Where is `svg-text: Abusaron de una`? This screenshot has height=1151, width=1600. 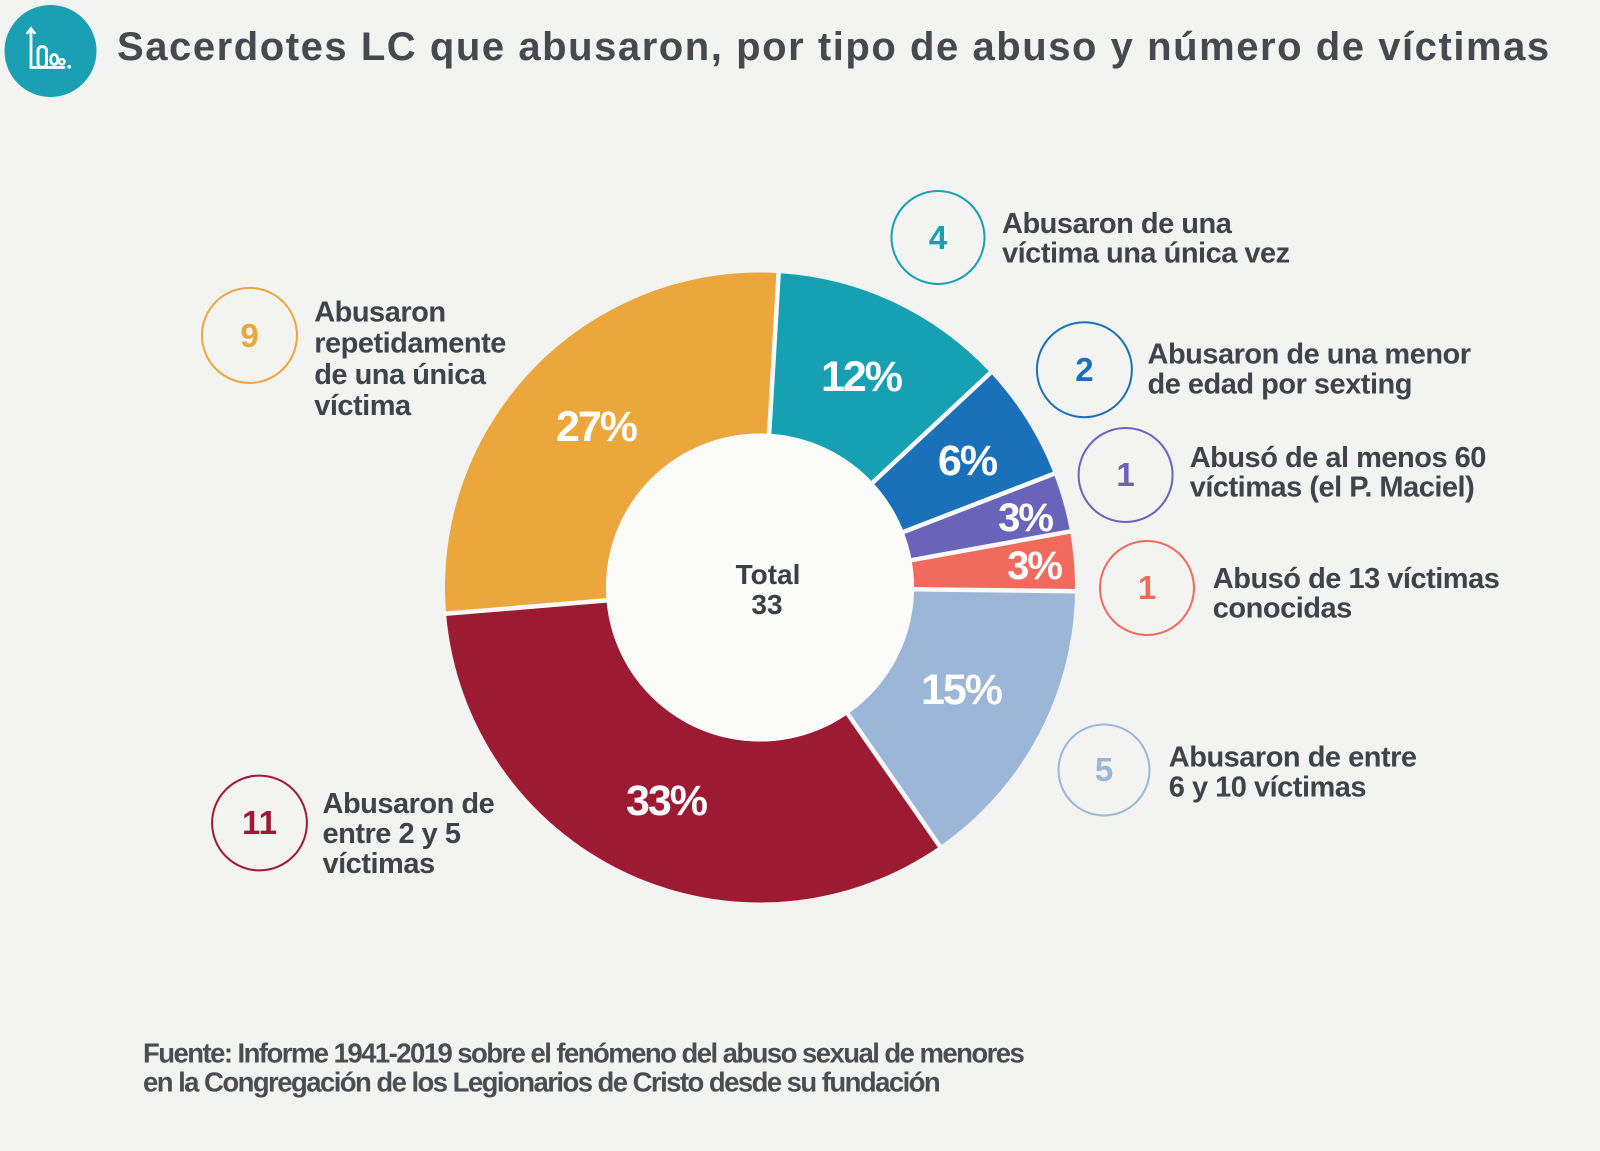
svg-text: Abusaron de una is located at coordinates (1117, 224).